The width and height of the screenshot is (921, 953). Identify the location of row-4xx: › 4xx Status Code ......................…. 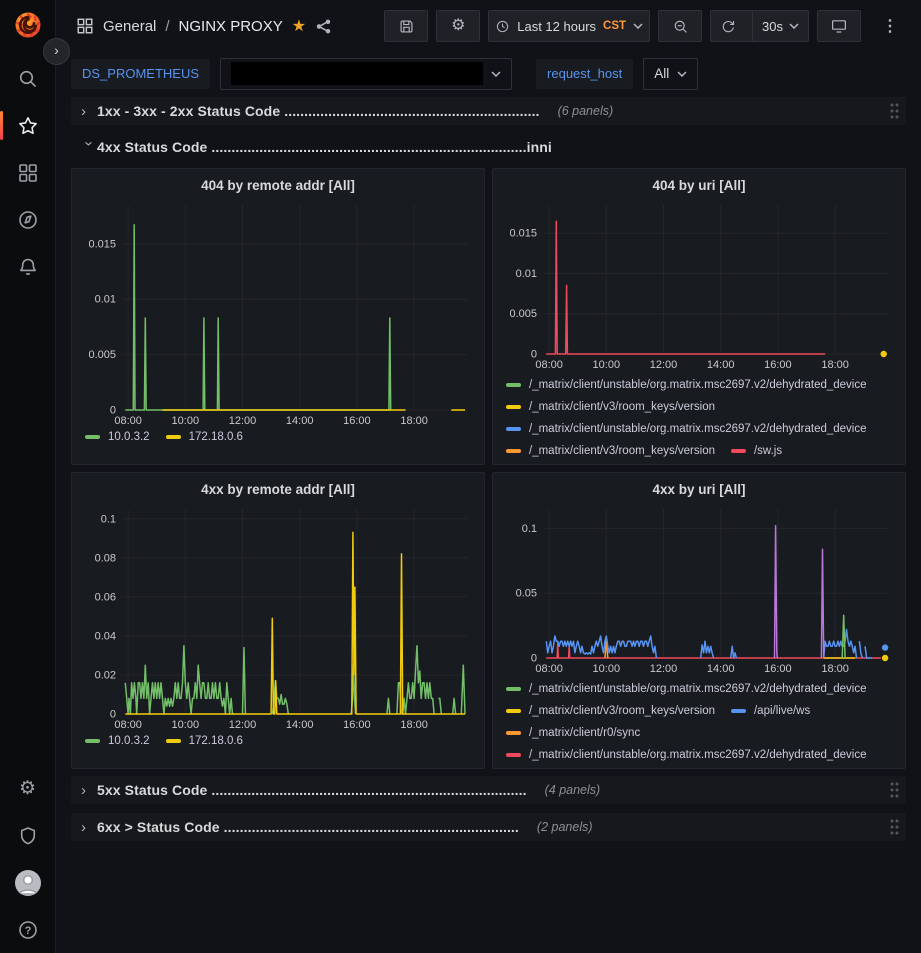
(488, 147).